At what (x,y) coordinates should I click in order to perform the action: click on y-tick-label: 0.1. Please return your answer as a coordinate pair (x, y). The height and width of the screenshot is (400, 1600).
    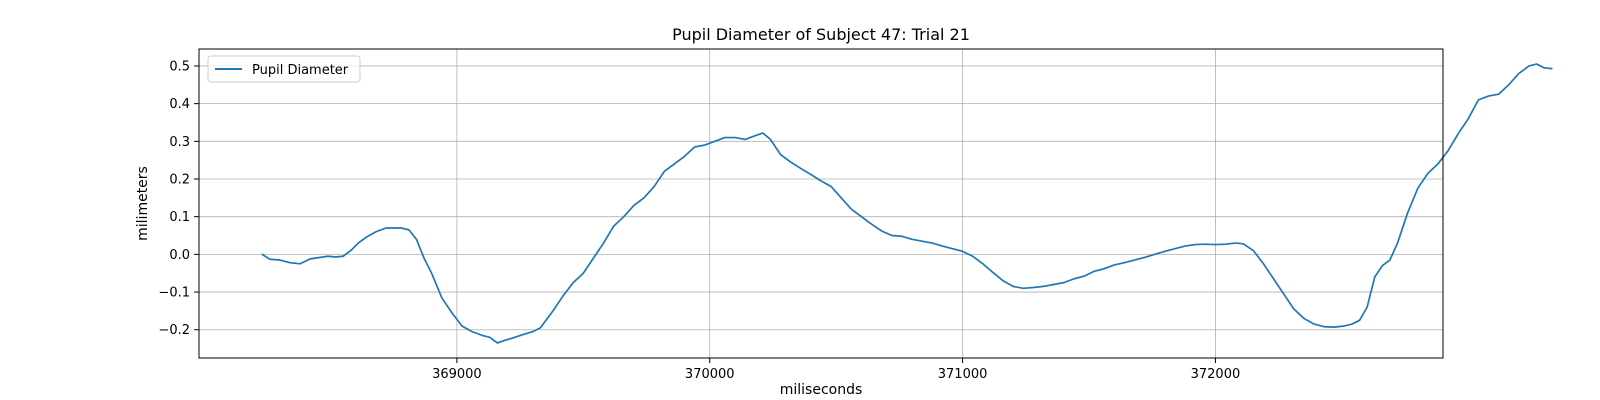
    Looking at the image, I should click on (179, 217).